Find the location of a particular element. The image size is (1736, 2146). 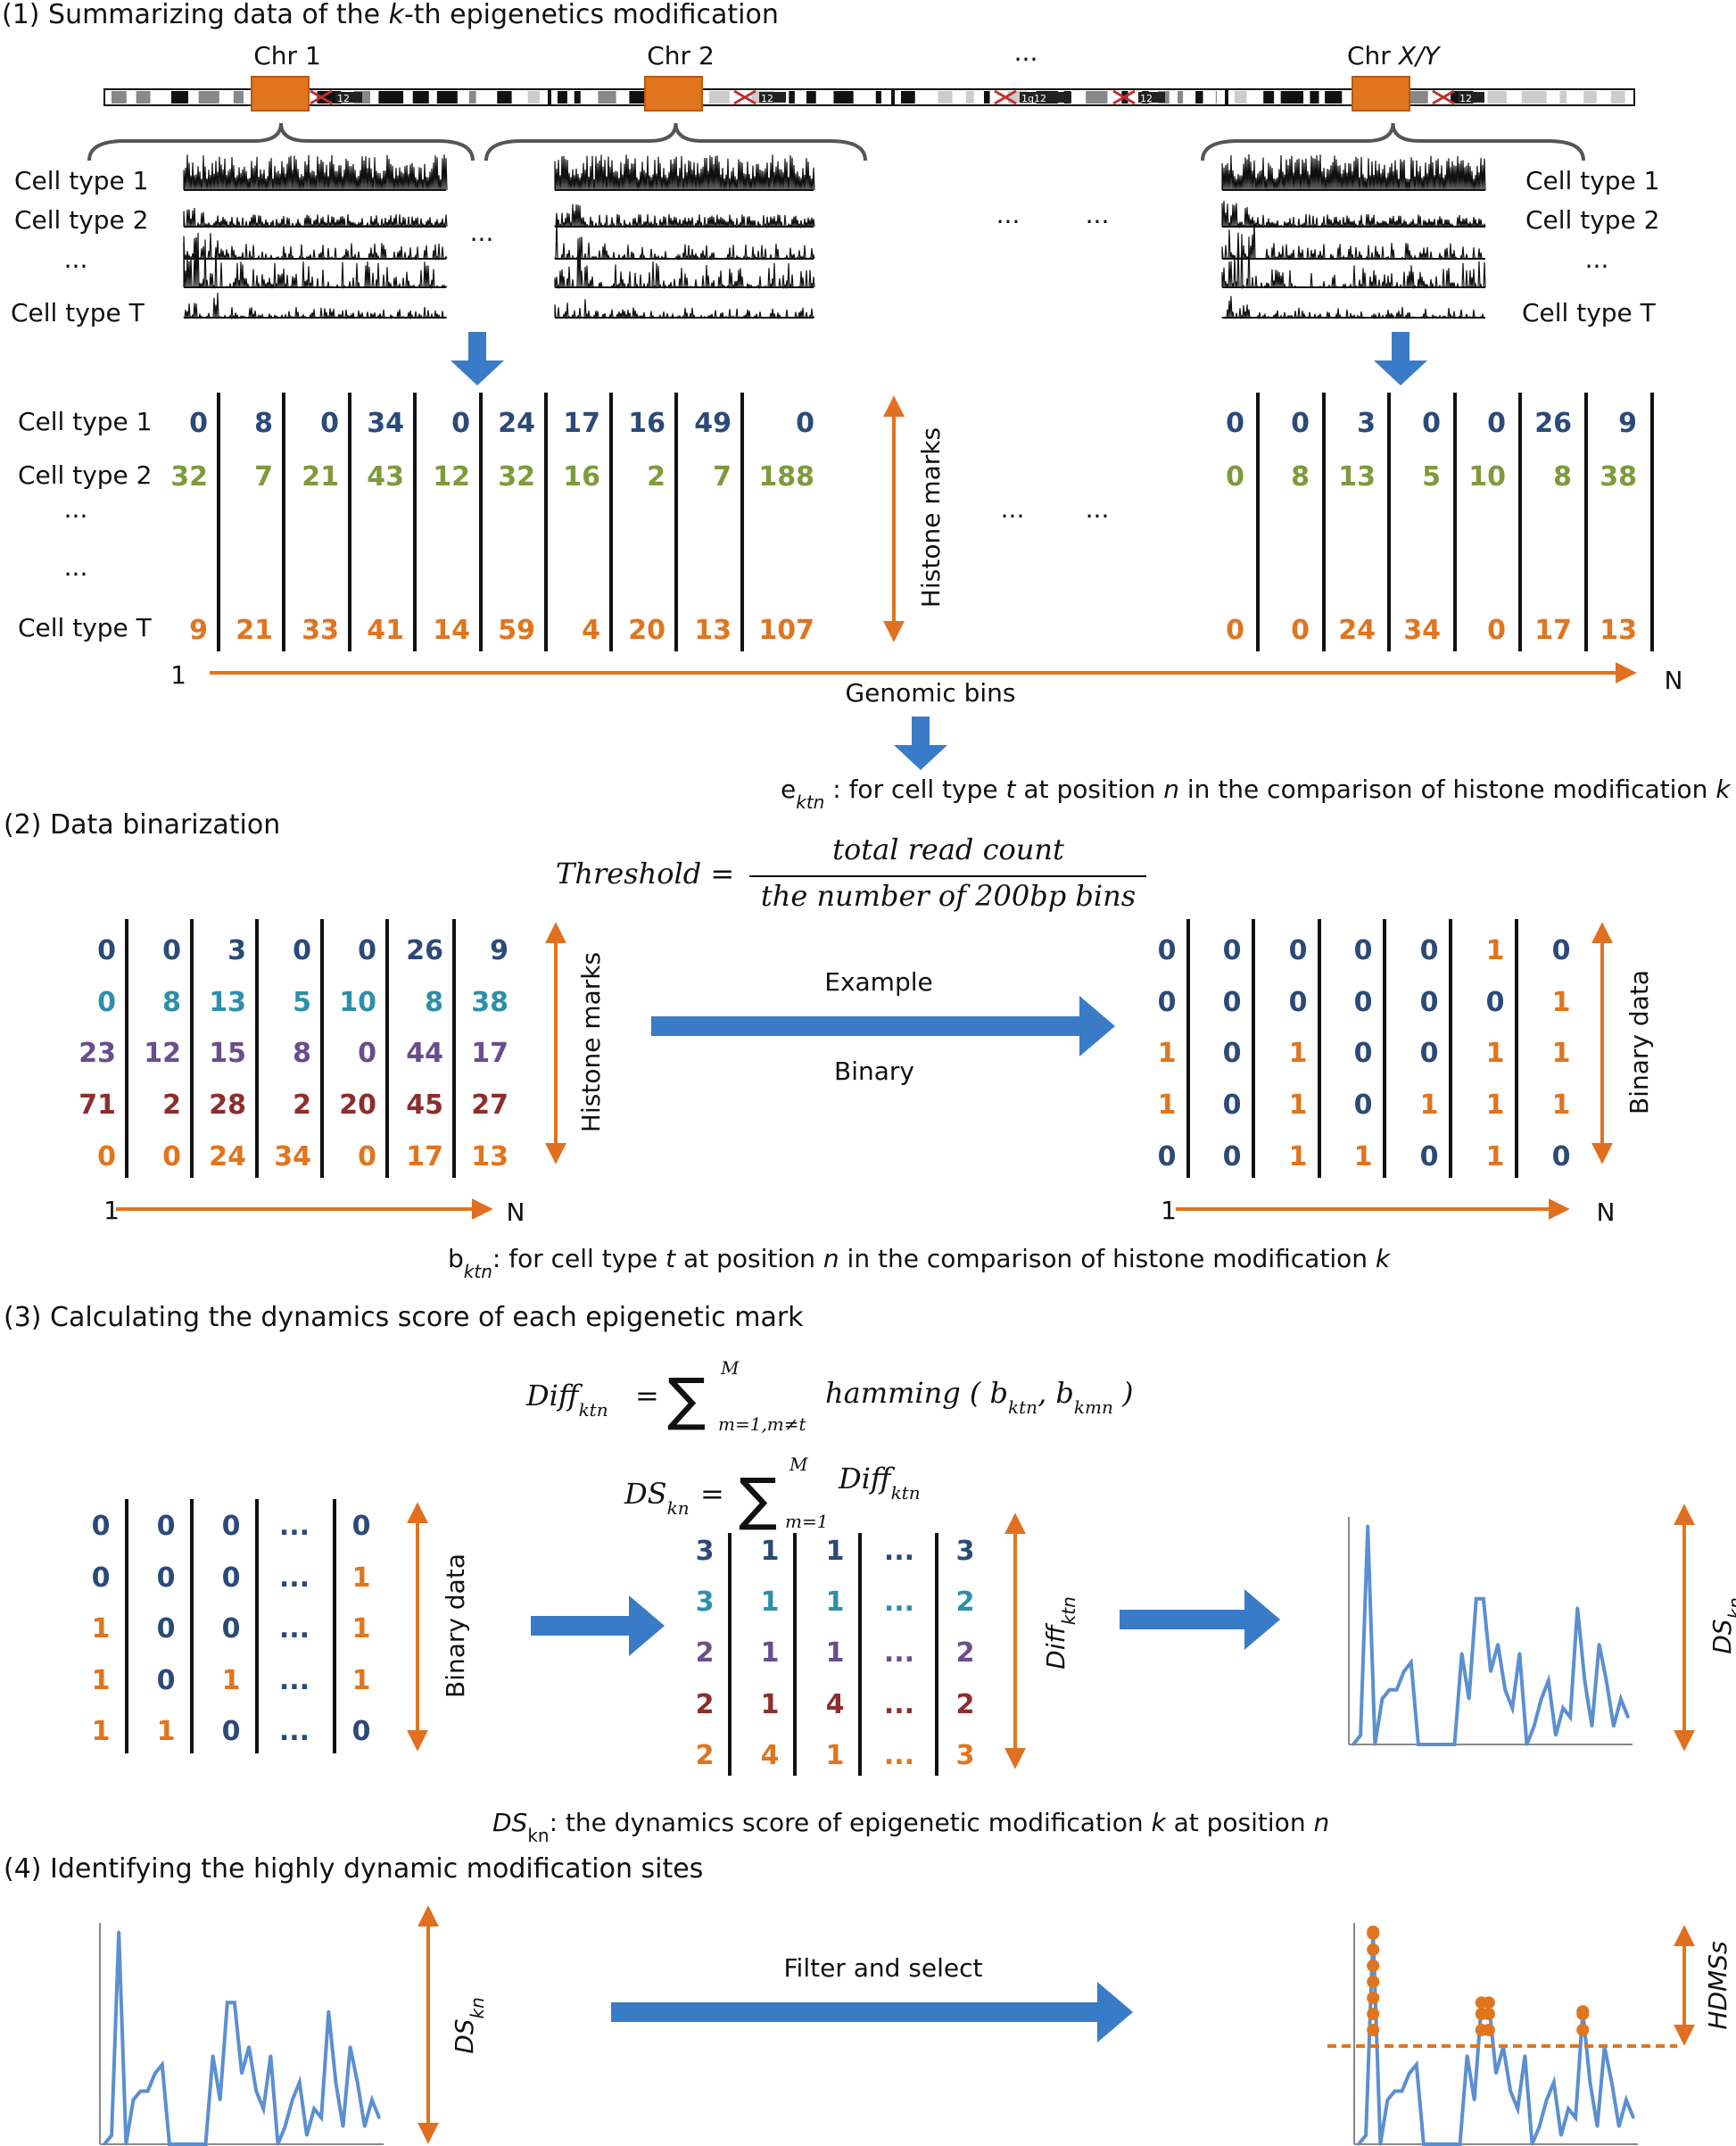

band-label-bg is located at coordinates (348, 97).